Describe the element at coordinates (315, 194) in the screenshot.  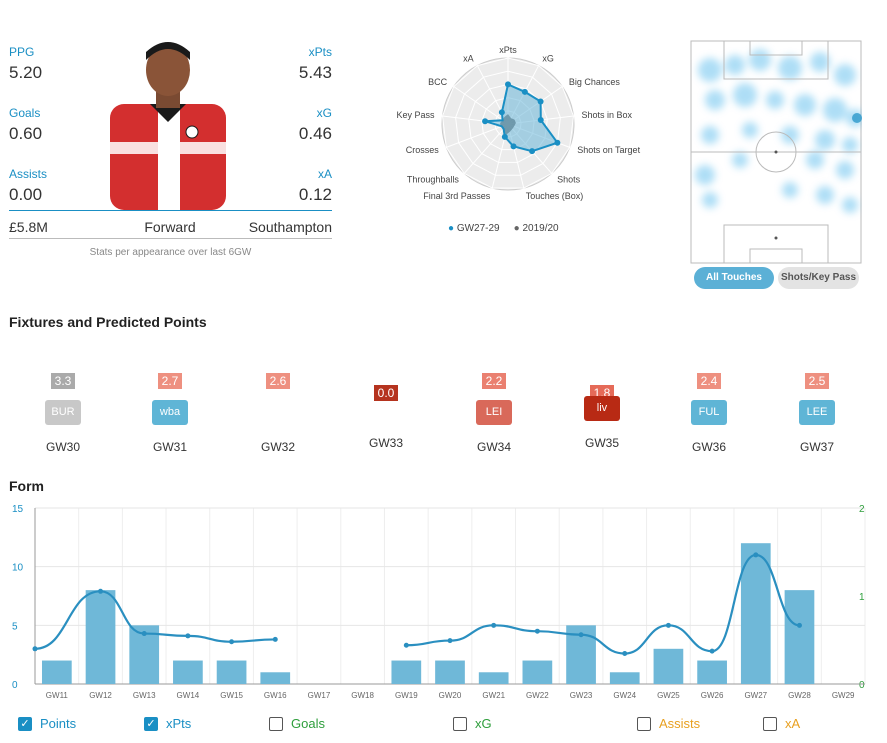
I see `xa-value: 0.12` at that location.